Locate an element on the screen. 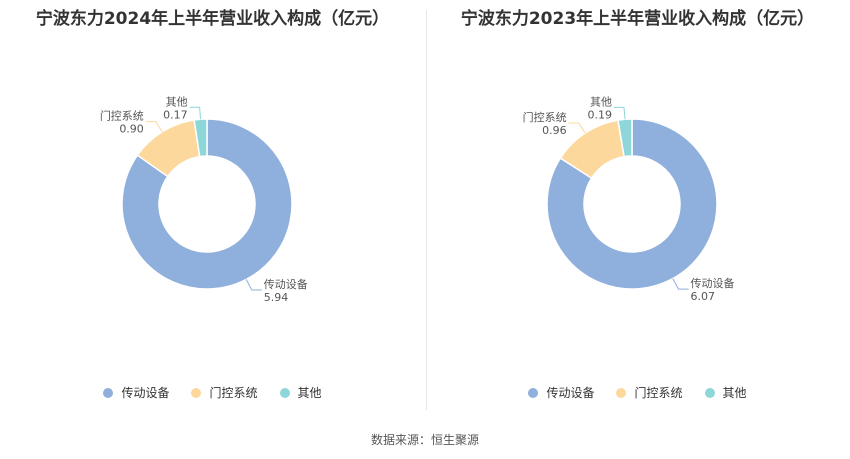  legend-2024: 传动设备 门控系统 其他 is located at coordinates (212, 392).